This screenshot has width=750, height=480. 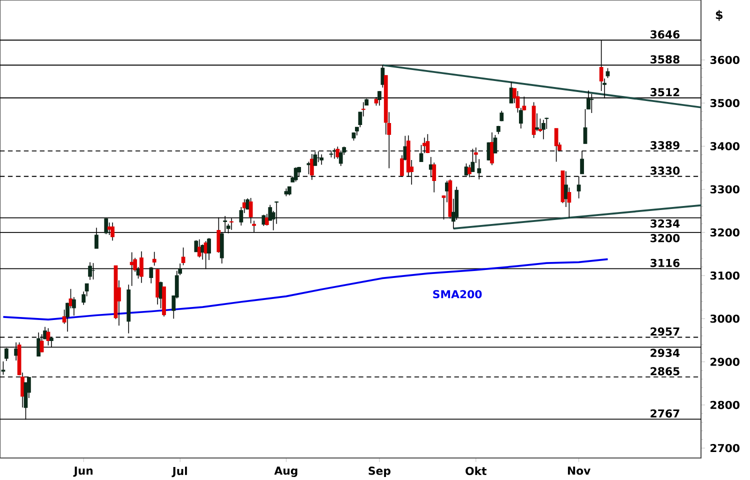 What do you see at coordinates (579, 470) in the screenshot?
I see `x-tick-label: Nov` at bounding box center [579, 470].